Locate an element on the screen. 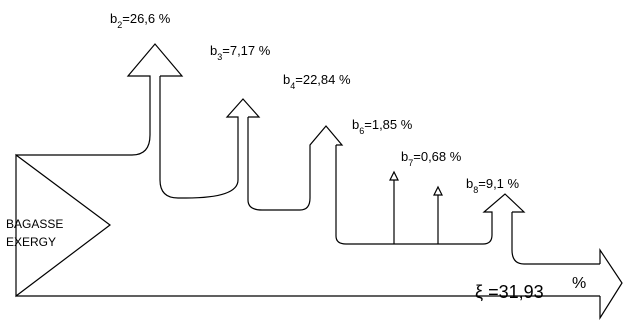 This screenshot has height=320, width=623. loss-label-b3: b3=7,17 % is located at coordinates (240, 52).